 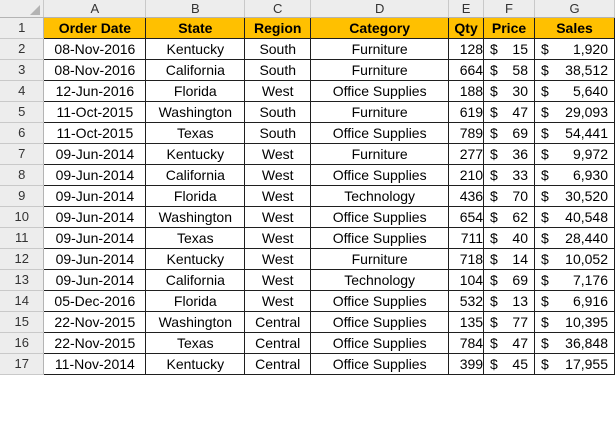 What do you see at coordinates (574, 132) in the screenshot?
I see `cell-sales: $54,441` at bounding box center [574, 132].